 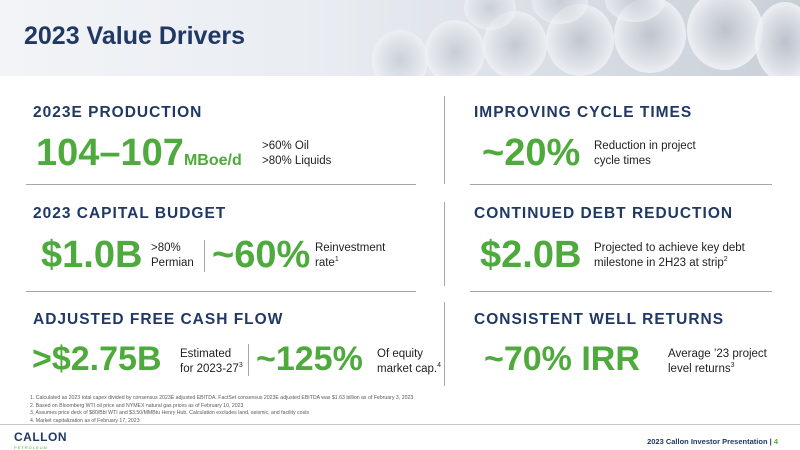 What do you see at coordinates (212, 160) in the screenshot?
I see `production-unit: MBoe/d` at bounding box center [212, 160].